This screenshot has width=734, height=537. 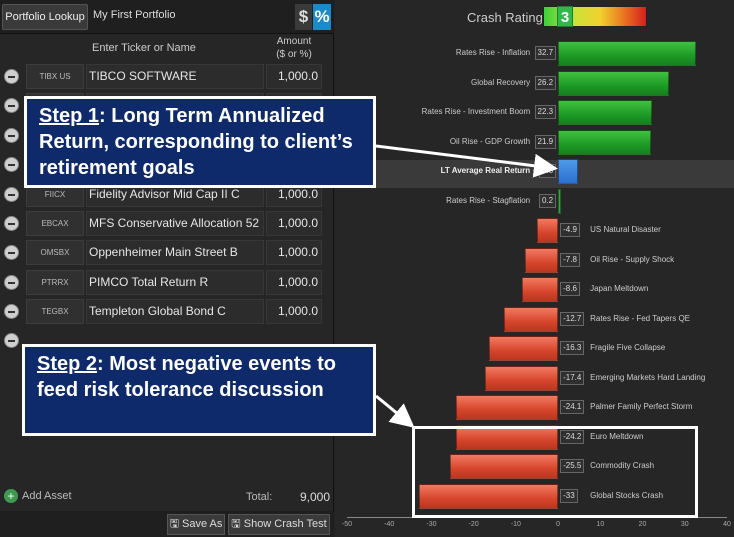 I want to click on bar-category-label: Rates Rise - Stagflation, so click(x=488, y=200).